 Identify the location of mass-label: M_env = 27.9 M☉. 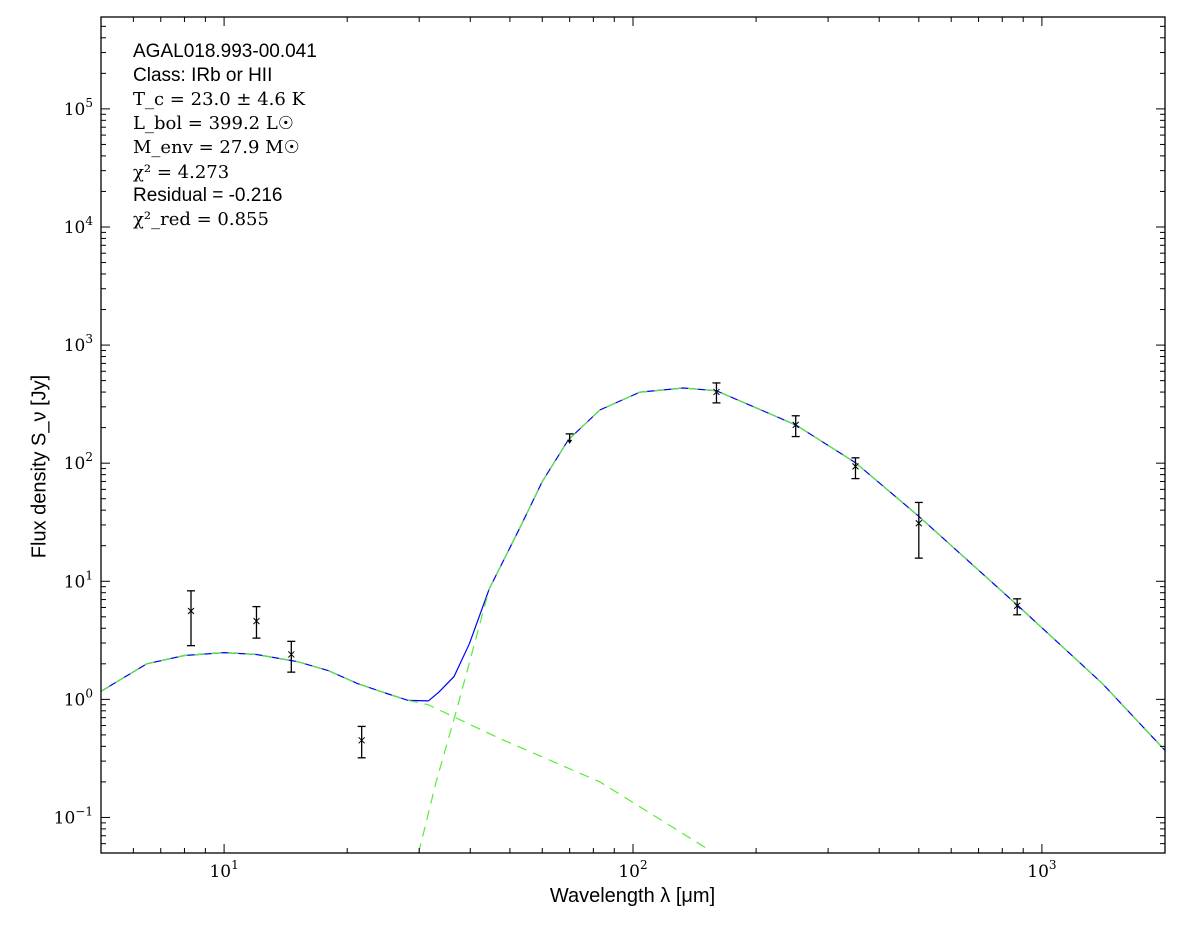
(216, 147).